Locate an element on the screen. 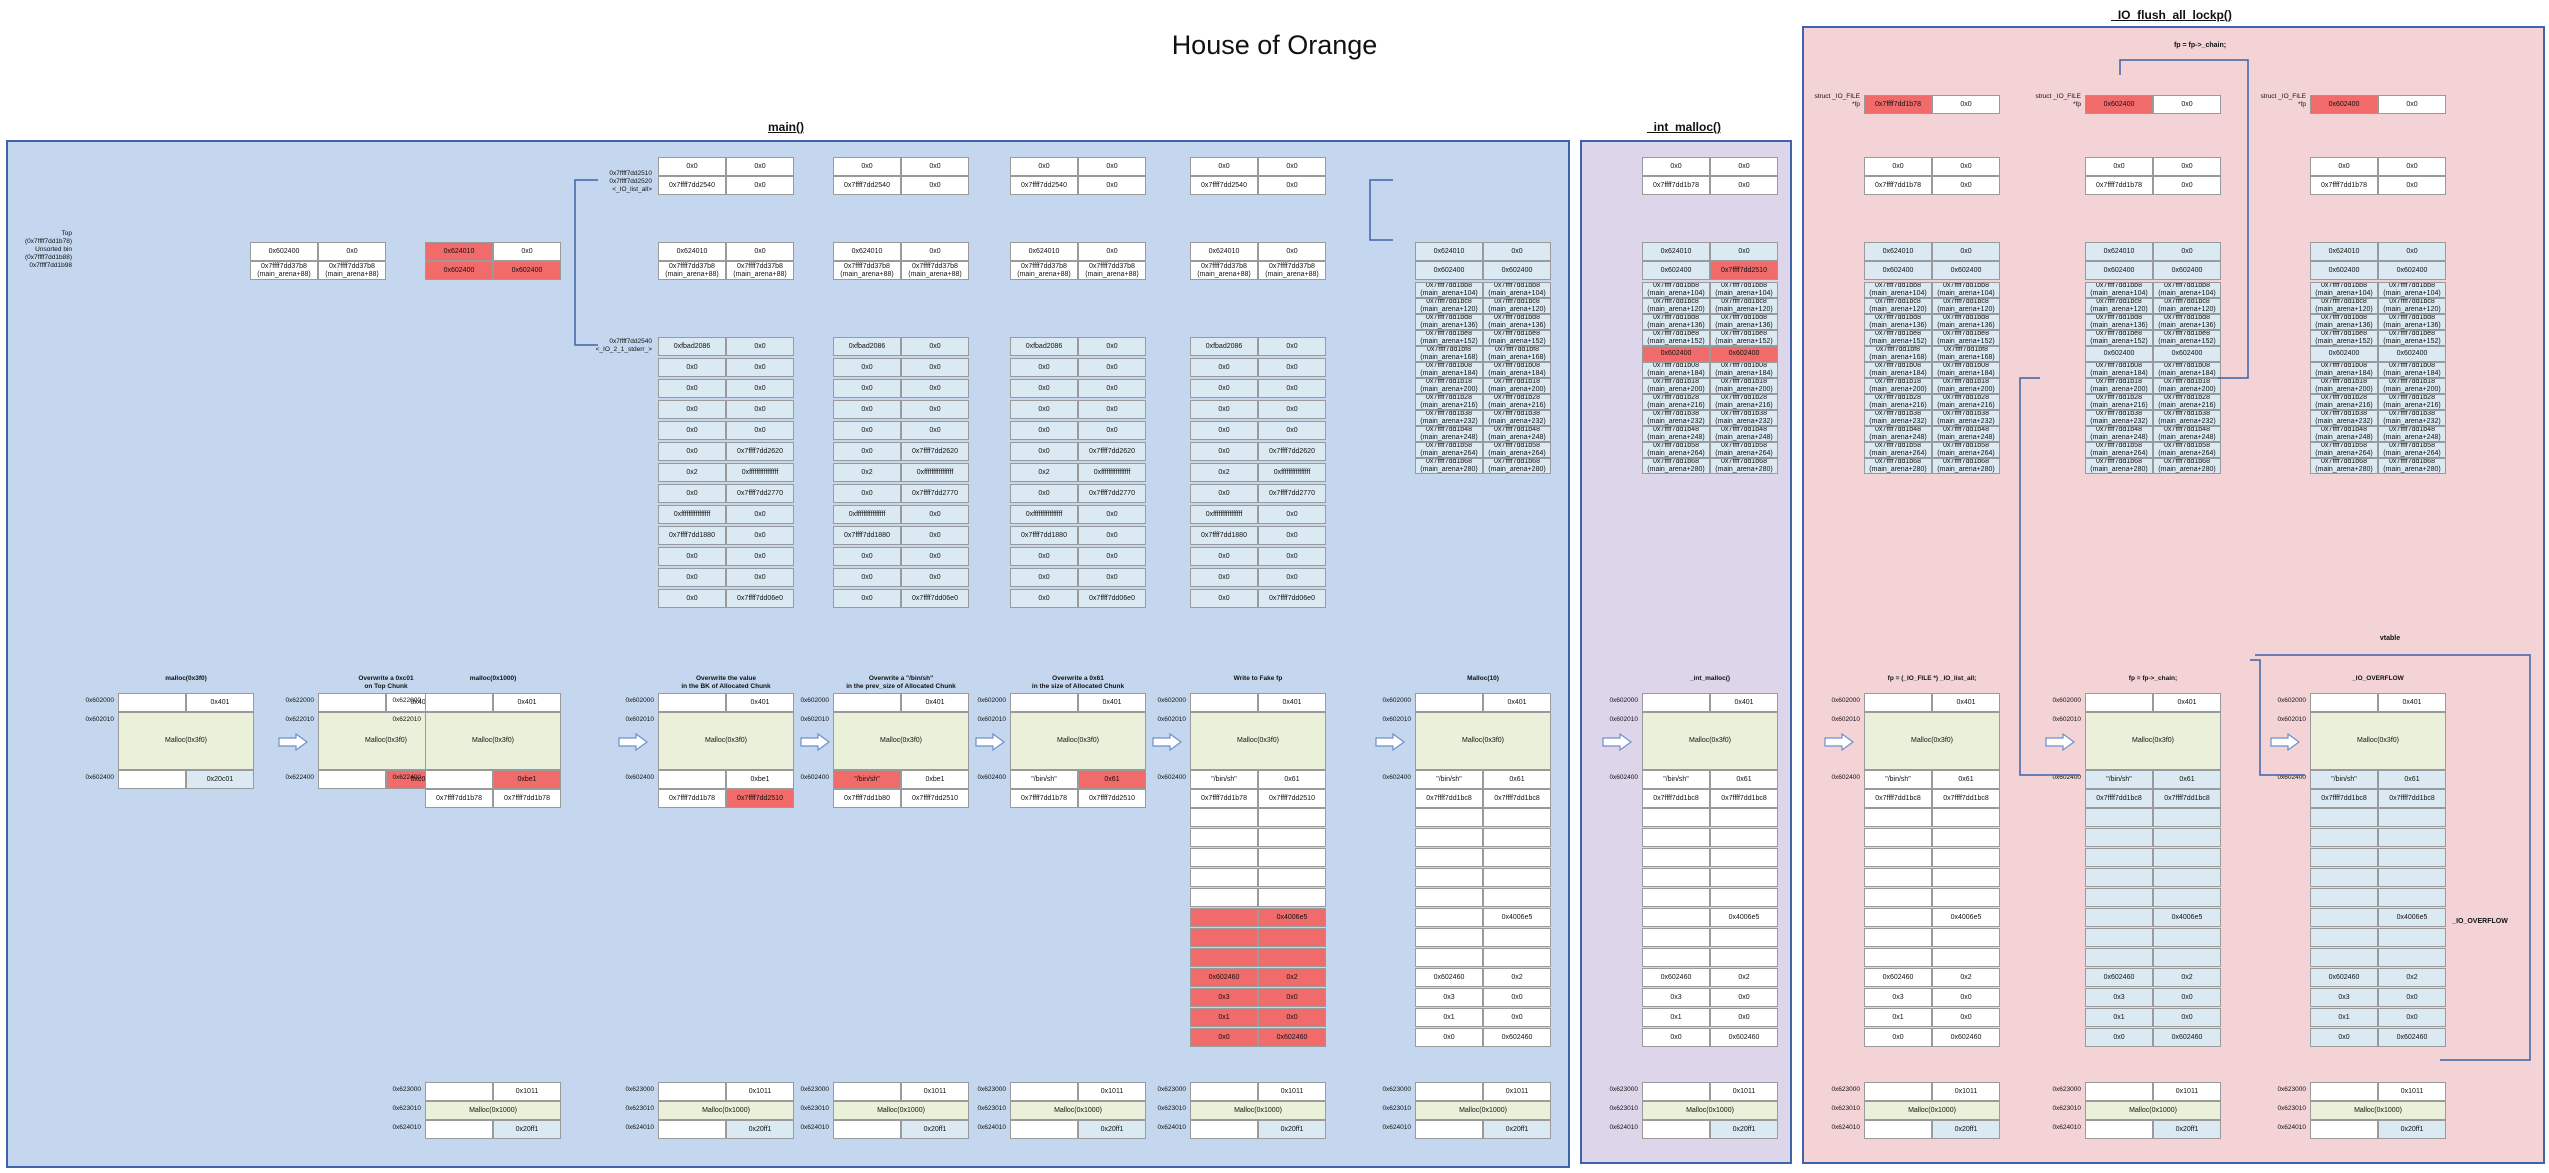  address-label: 0x622400 is located at coordinates (406, 777).